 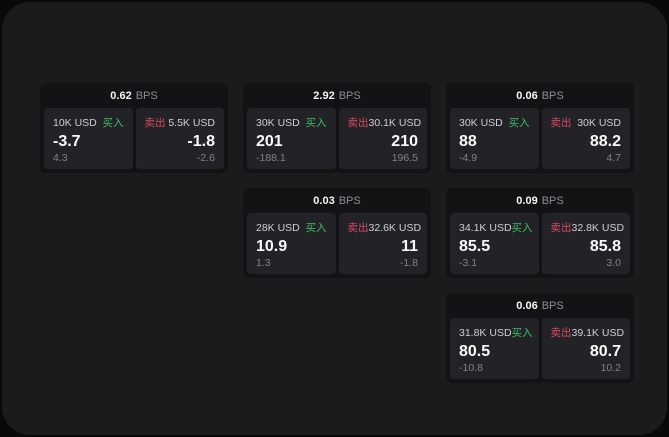 I want to click on quote-card: 0.62 BPS 10K USD 买入 -3.7 4.3 卖出 5.5K USD, so click(x=134, y=128).